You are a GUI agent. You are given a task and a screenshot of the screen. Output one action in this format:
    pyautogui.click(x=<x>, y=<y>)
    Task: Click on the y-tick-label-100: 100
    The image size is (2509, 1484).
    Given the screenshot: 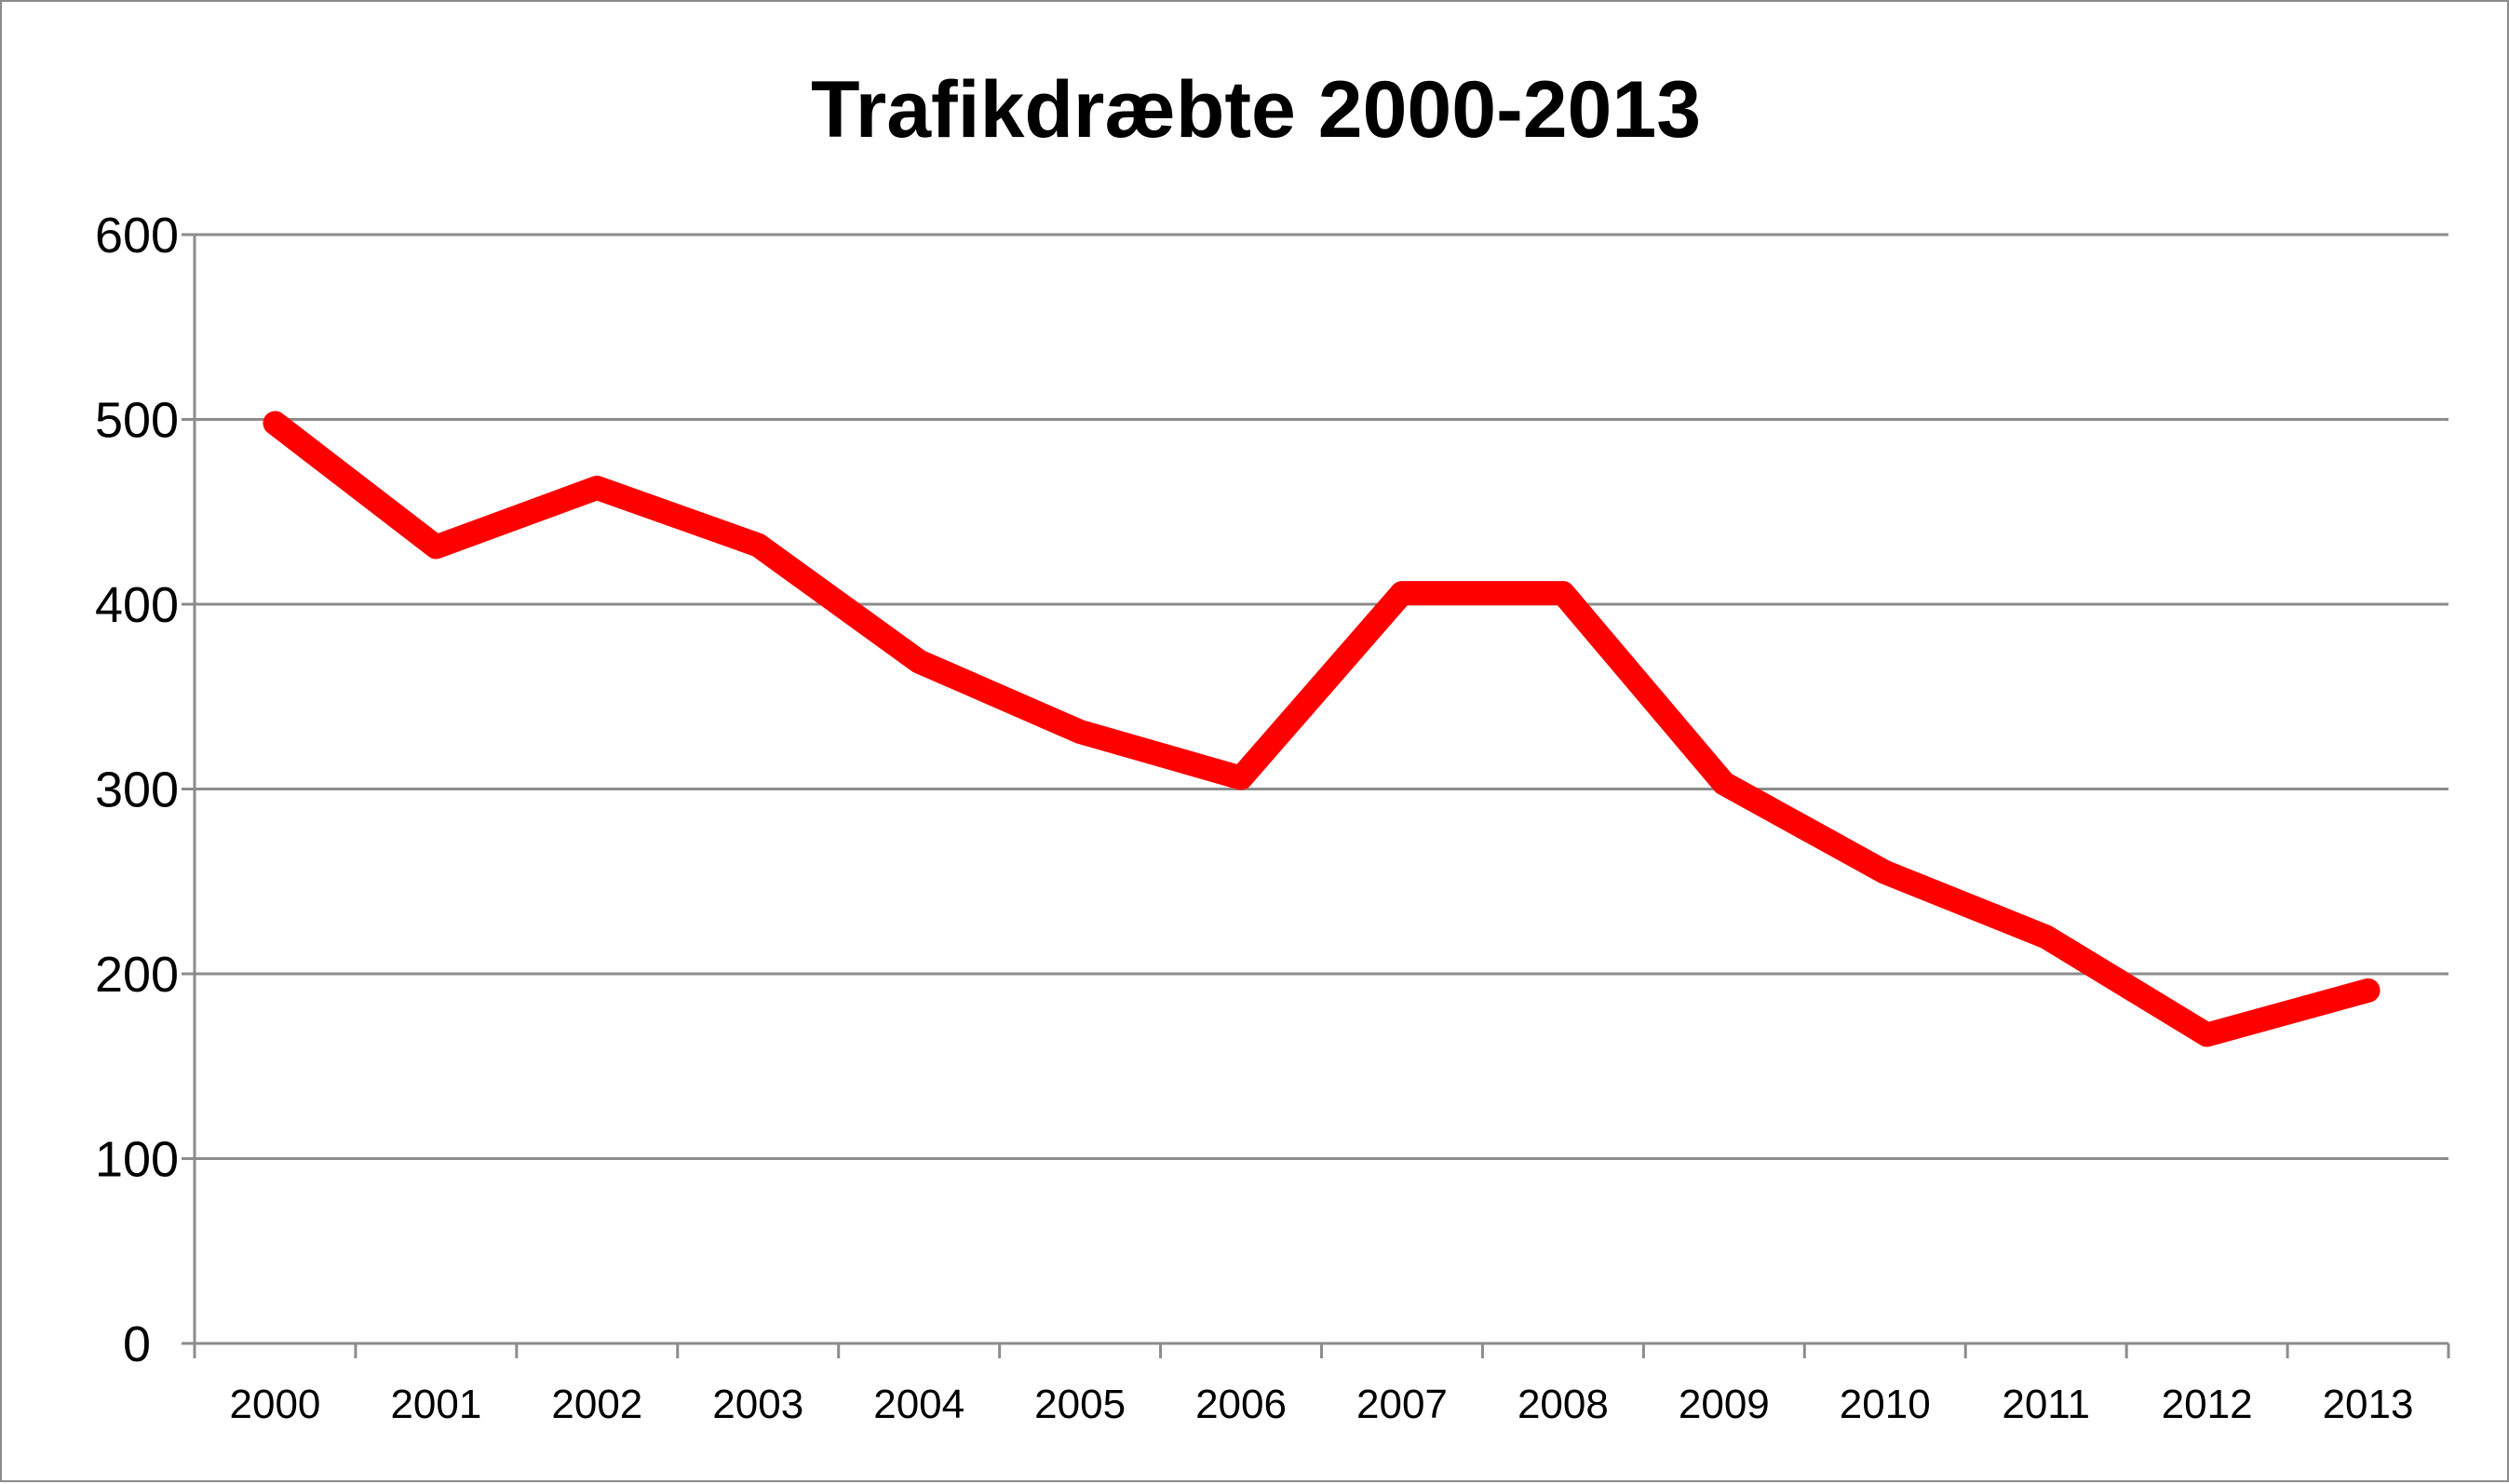 What is the action you would take?
    pyautogui.click(x=137, y=1160)
    